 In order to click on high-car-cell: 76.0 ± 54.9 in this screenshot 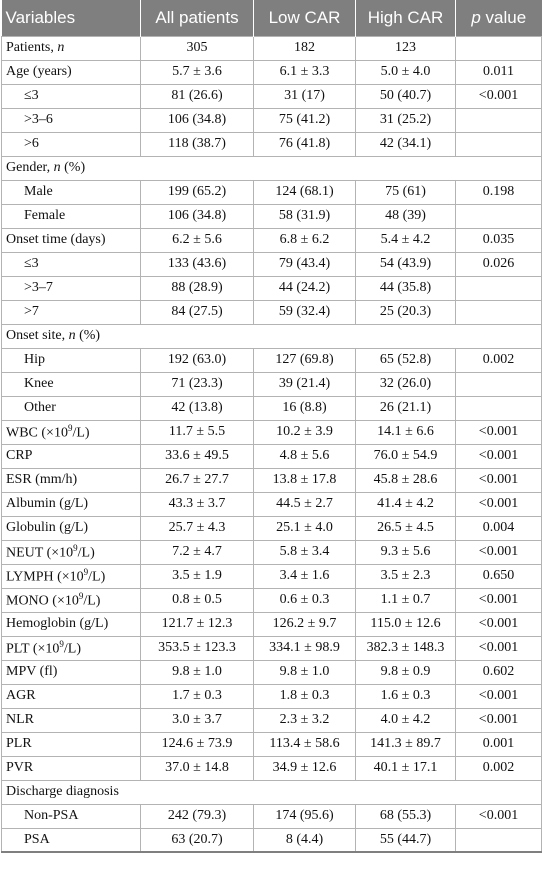, I will do `click(405, 456)`.